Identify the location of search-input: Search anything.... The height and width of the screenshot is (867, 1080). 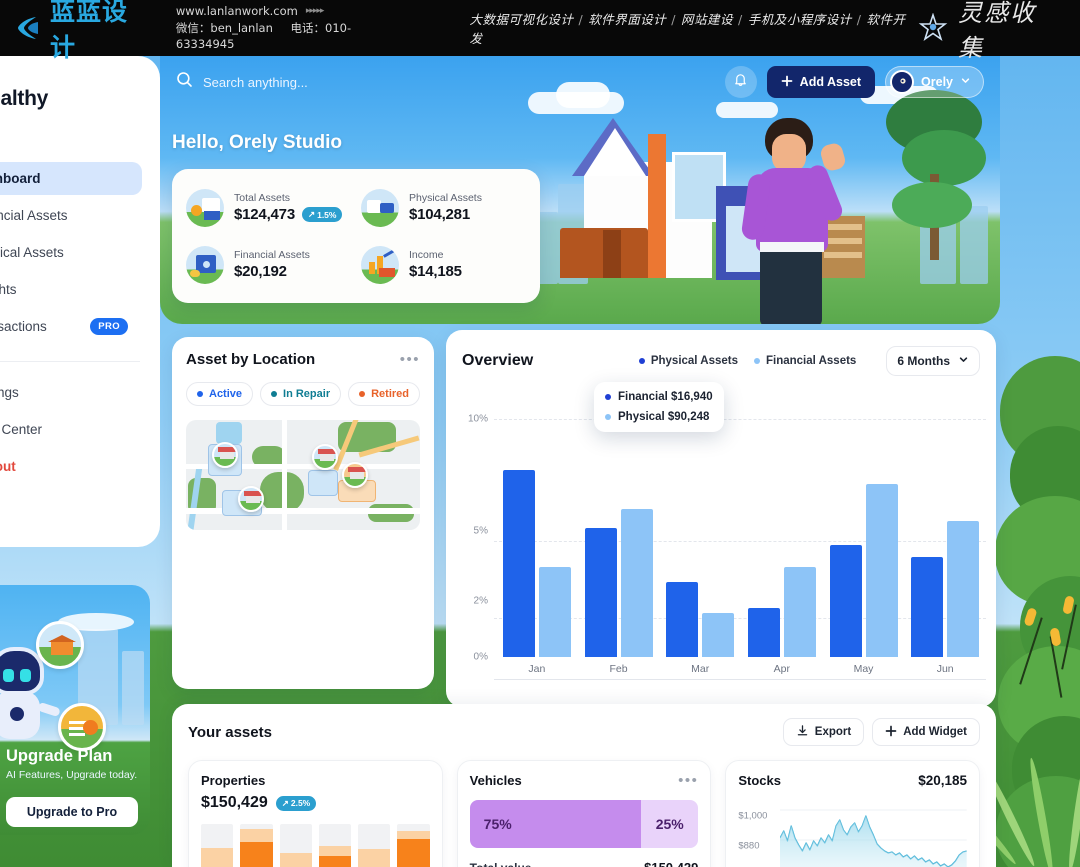
(242, 82).